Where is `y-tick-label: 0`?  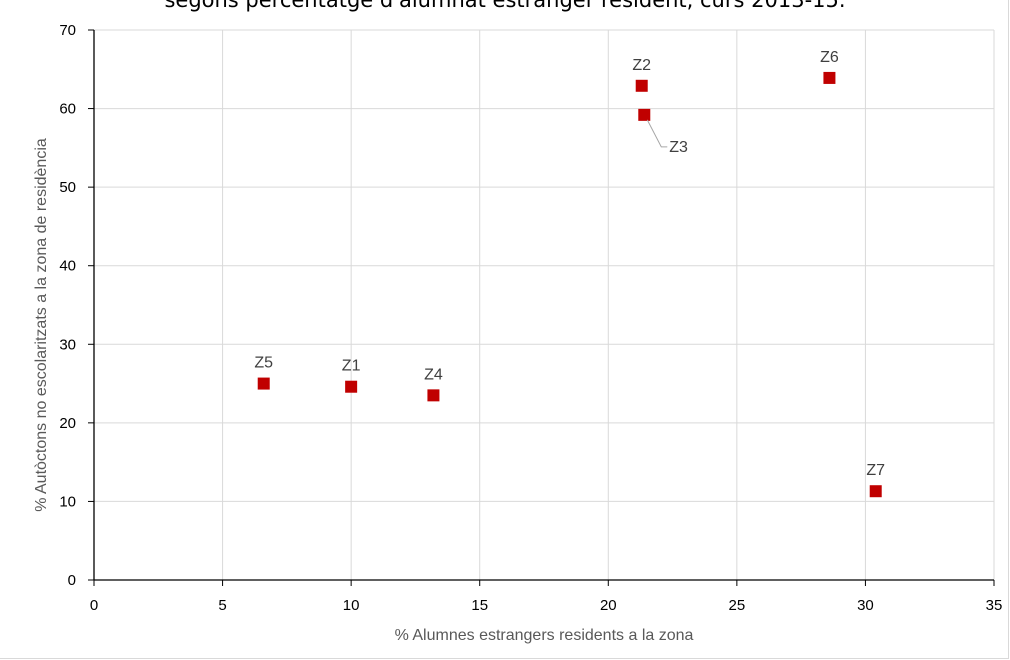
y-tick-label: 0 is located at coordinates (72, 580).